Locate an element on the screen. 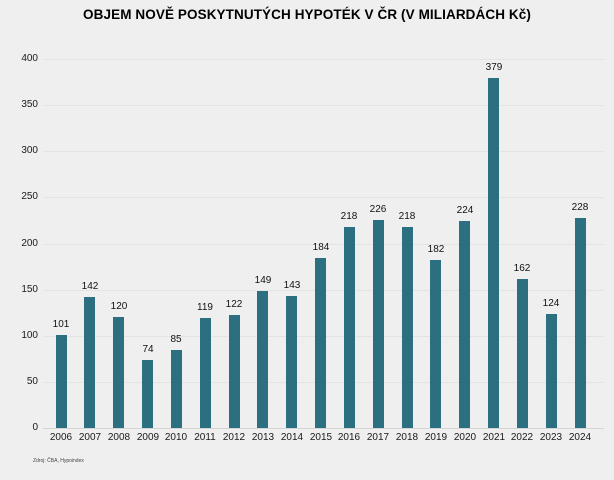  bar-value-label: 122 is located at coordinates (234, 304).